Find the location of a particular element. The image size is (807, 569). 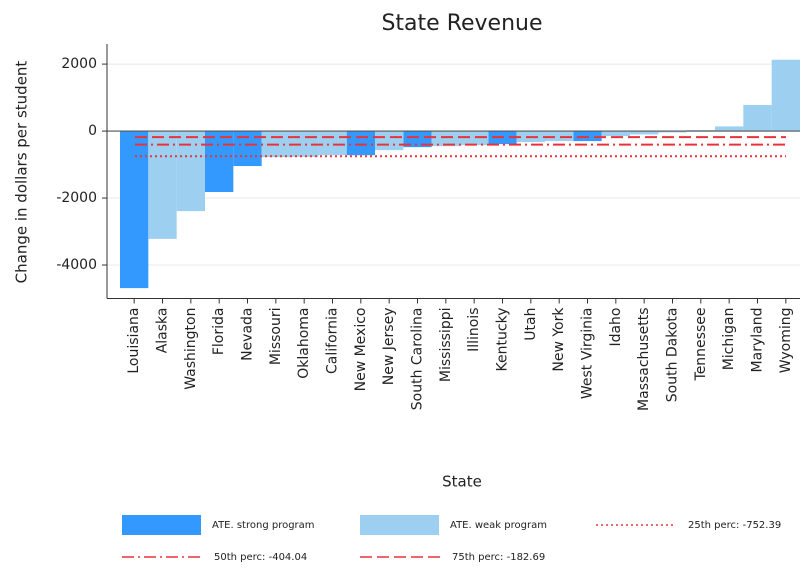

y-tick-label: 0 is located at coordinates (92, 131).